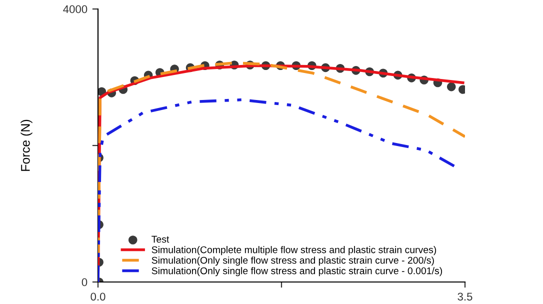 This screenshot has width=543, height=304. Describe the element at coordinates (465, 296) in the screenshot. I see `x-tick-label: 3.5` at that location.